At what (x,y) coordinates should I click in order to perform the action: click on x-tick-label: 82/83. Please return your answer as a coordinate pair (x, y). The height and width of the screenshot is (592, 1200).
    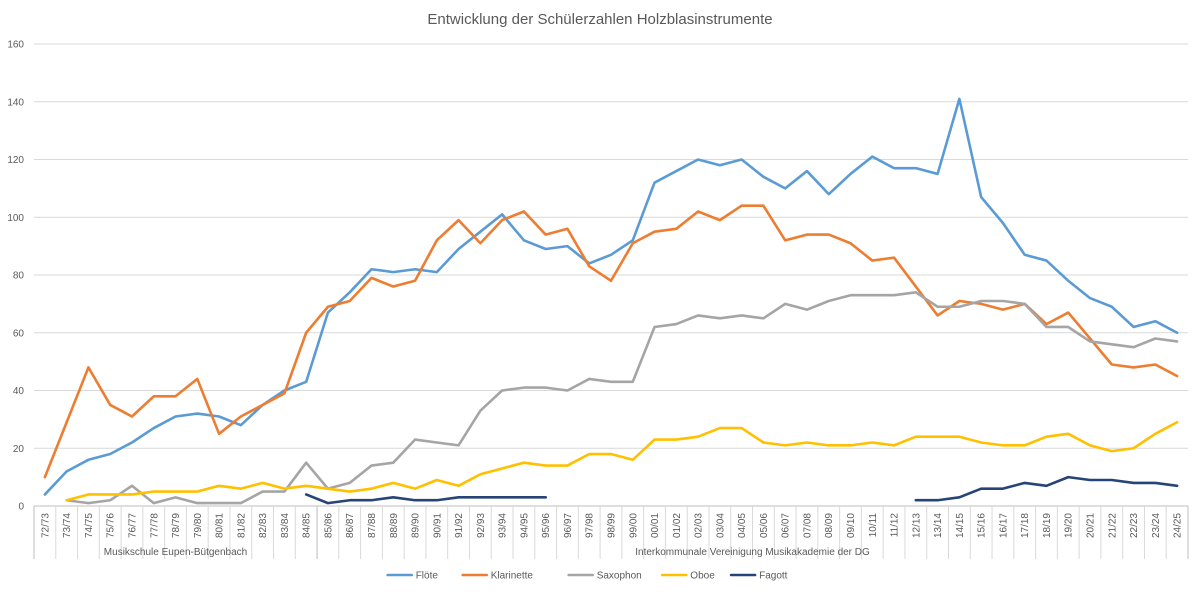
    Looking at the image, I should click on (263, 525).